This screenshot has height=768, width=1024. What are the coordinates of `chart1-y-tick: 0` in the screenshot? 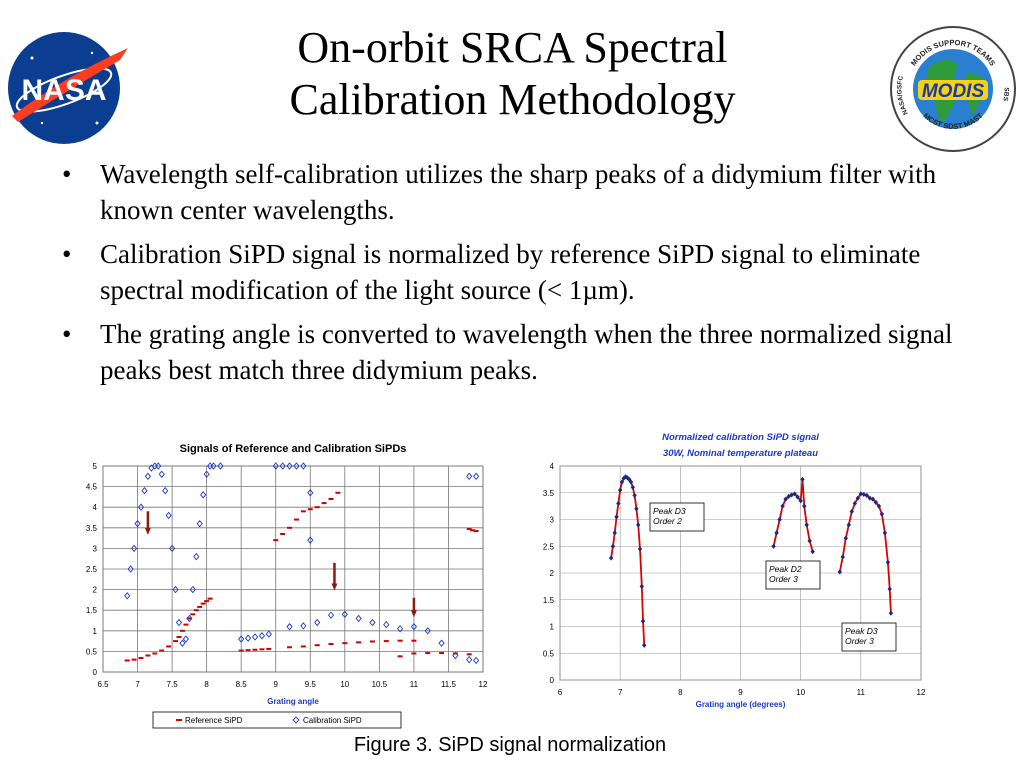 It's located at (95, 672).